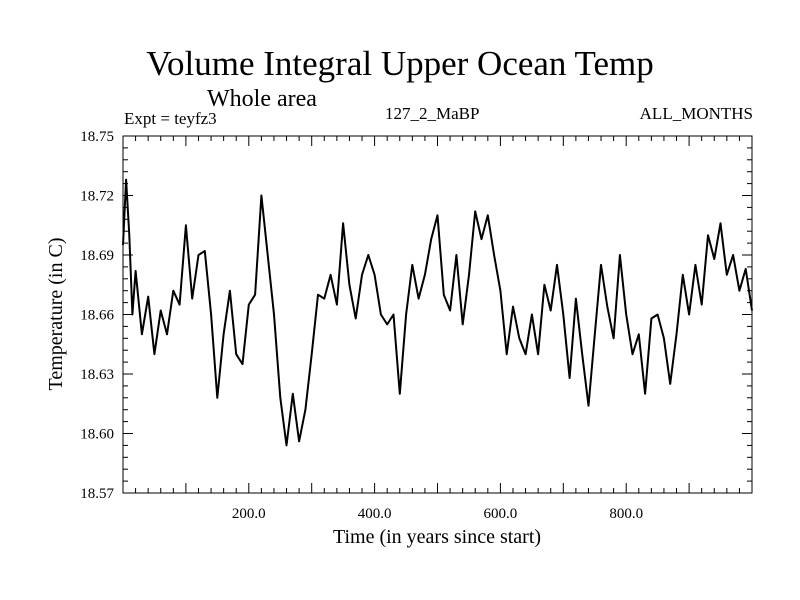 The height and width of the screenshot is (600, 800). I want to click on chart-subtitle: Whole area, so click(262, 99).